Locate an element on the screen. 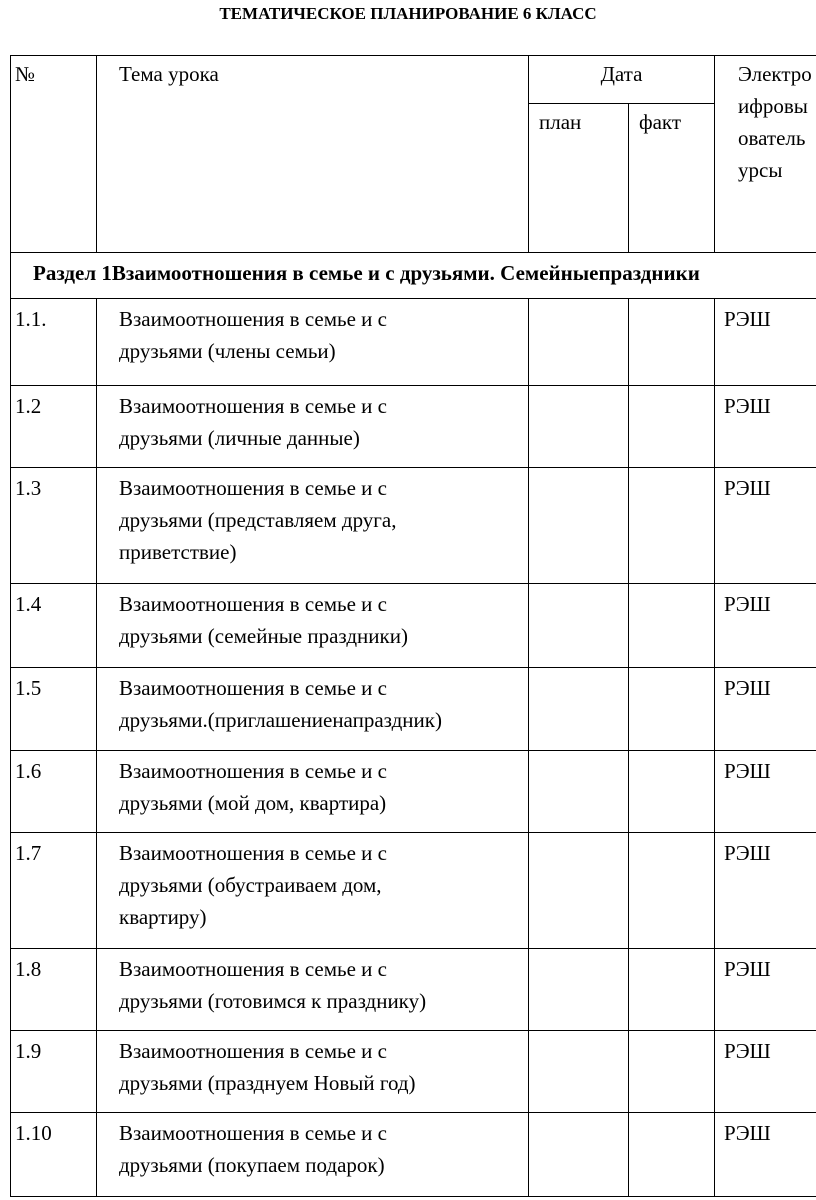 Image resolution: width=816 pixels, height=1200 pixels. row-number: 1.6 is located at coordinates (28, 771).